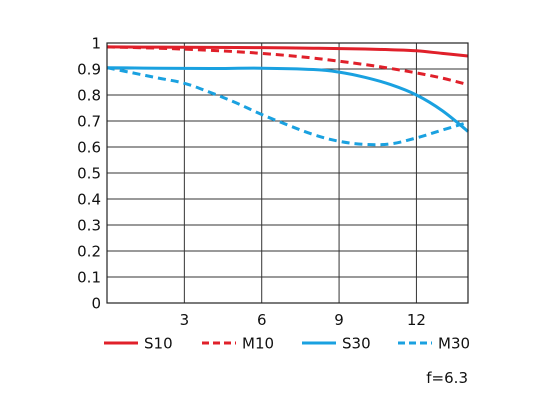 This screenshot has height=417, width=550. Describe the element at coordinates (96, 304) in the screenshot. I see `y-tick-label: 0` at that location.